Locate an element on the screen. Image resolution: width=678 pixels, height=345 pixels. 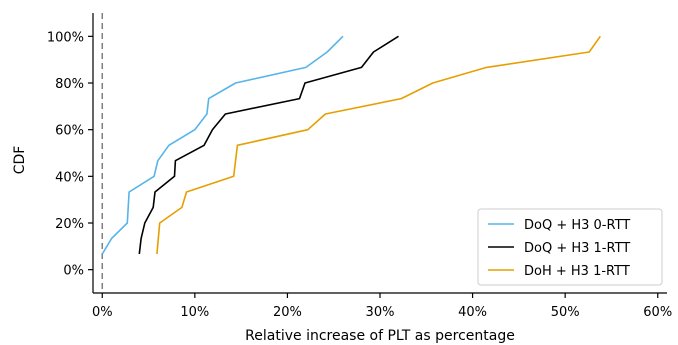
legend-entry: DoQ + H3 0-RTT is located at coordinates (577, 225).